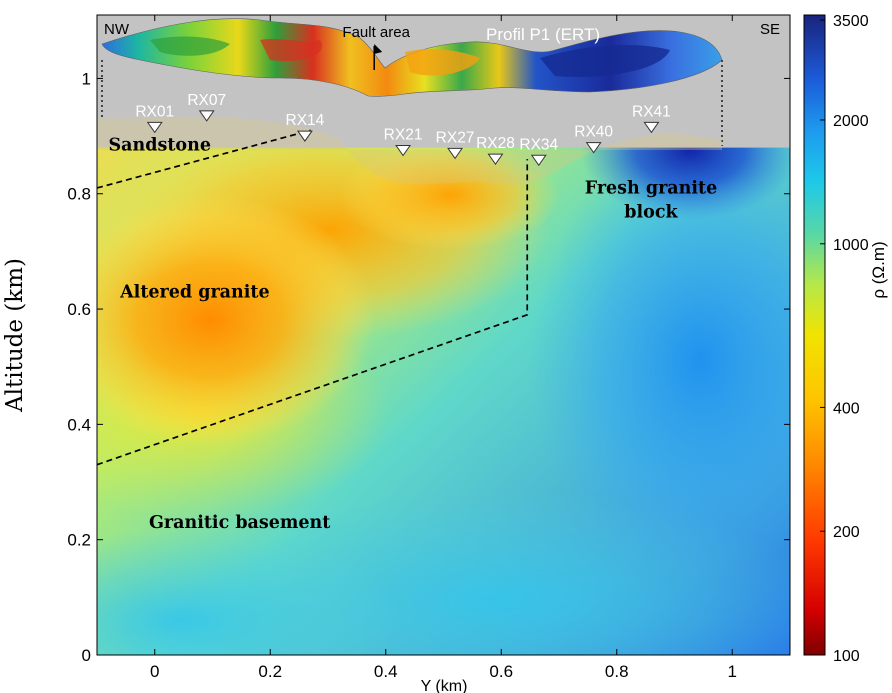 This screenshot has width=892, height=693. I want to click on colorbar-tick-label: 100, so click(846, 656).